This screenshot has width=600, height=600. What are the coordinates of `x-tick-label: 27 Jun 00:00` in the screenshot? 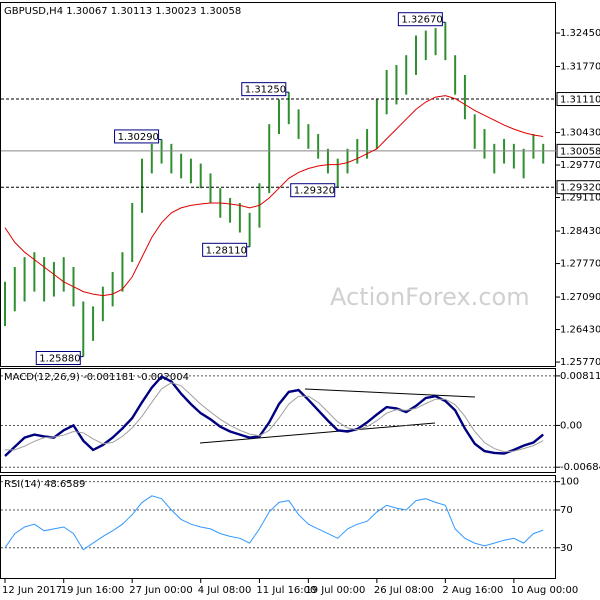 It's located at (161, 590).